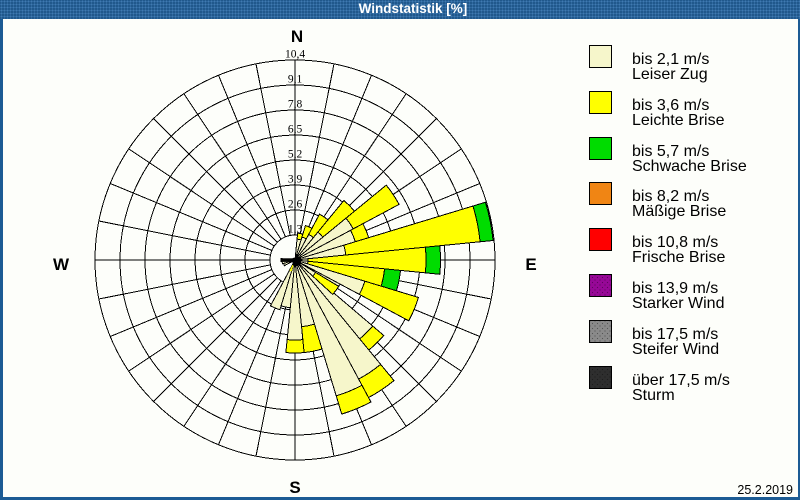 This screenshot has width=800, height=500. Describe the element at coordinates (295, 205) in the screenshot. I see `svg-text: 2,6` at that location.